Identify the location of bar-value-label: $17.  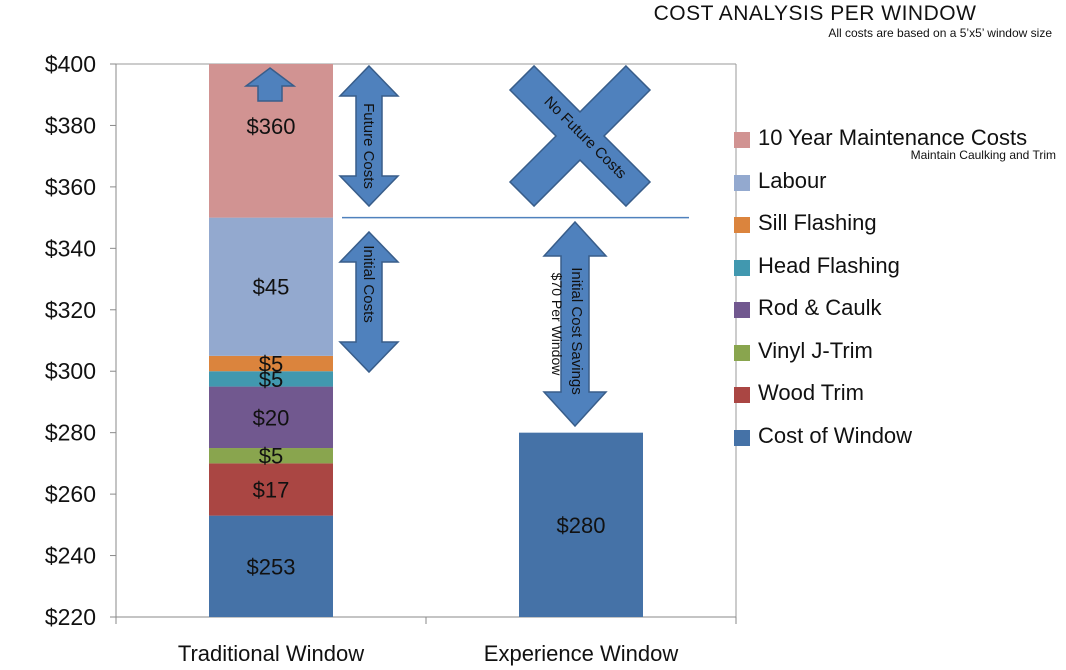
(271, 490).